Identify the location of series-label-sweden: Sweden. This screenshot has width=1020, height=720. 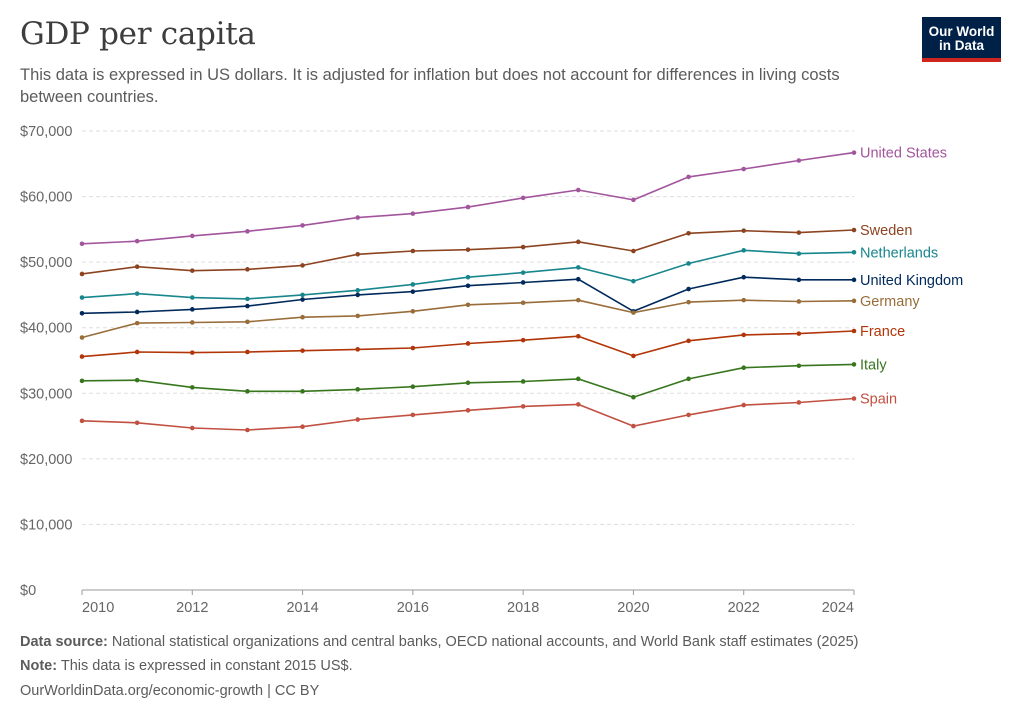
(886, 231).